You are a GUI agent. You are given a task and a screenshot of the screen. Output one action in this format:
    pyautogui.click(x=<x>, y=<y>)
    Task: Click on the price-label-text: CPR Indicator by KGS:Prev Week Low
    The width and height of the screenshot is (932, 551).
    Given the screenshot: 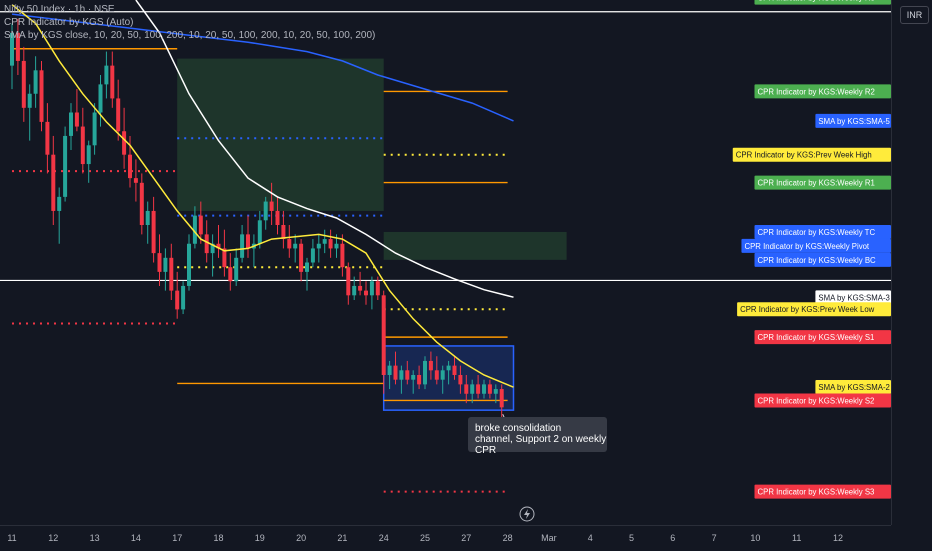 What is the action you would take?
    pyautogui.click(x=807, y=309)
    